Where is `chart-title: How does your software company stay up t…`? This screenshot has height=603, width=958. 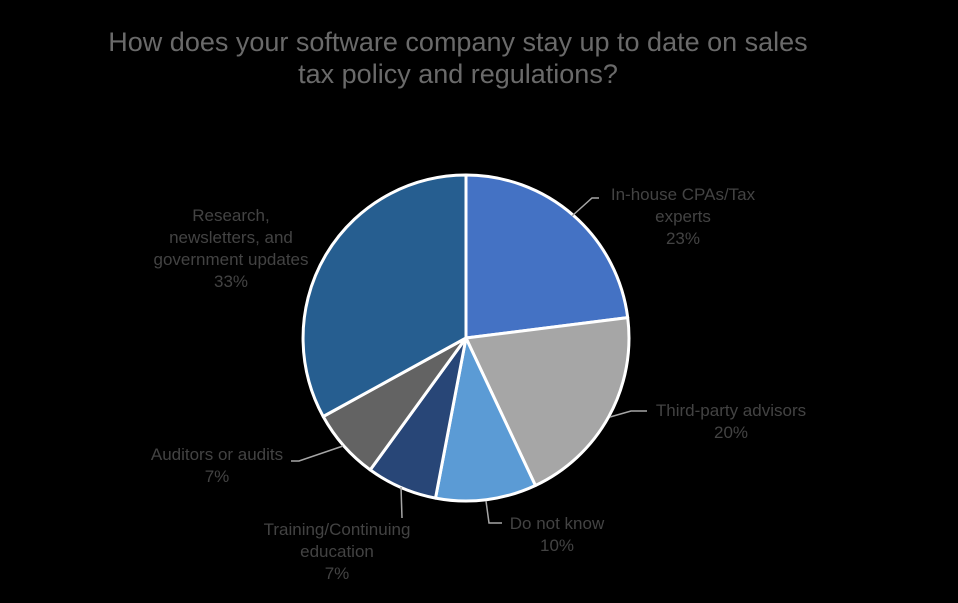
chart-title: How does your software company stay up t… is located at coordinates (458, 58).